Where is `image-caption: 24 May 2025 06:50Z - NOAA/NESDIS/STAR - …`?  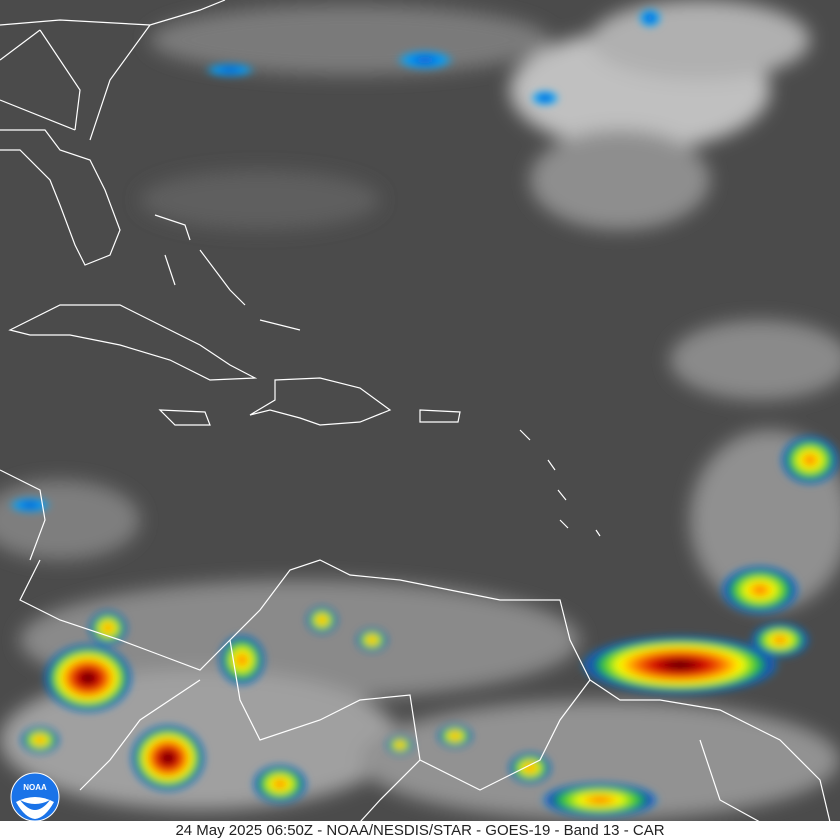
image-caption: 24 May 2025 06:50Z - NOAA/NESDIS/STAR - … is located at coordinates (420, 830).